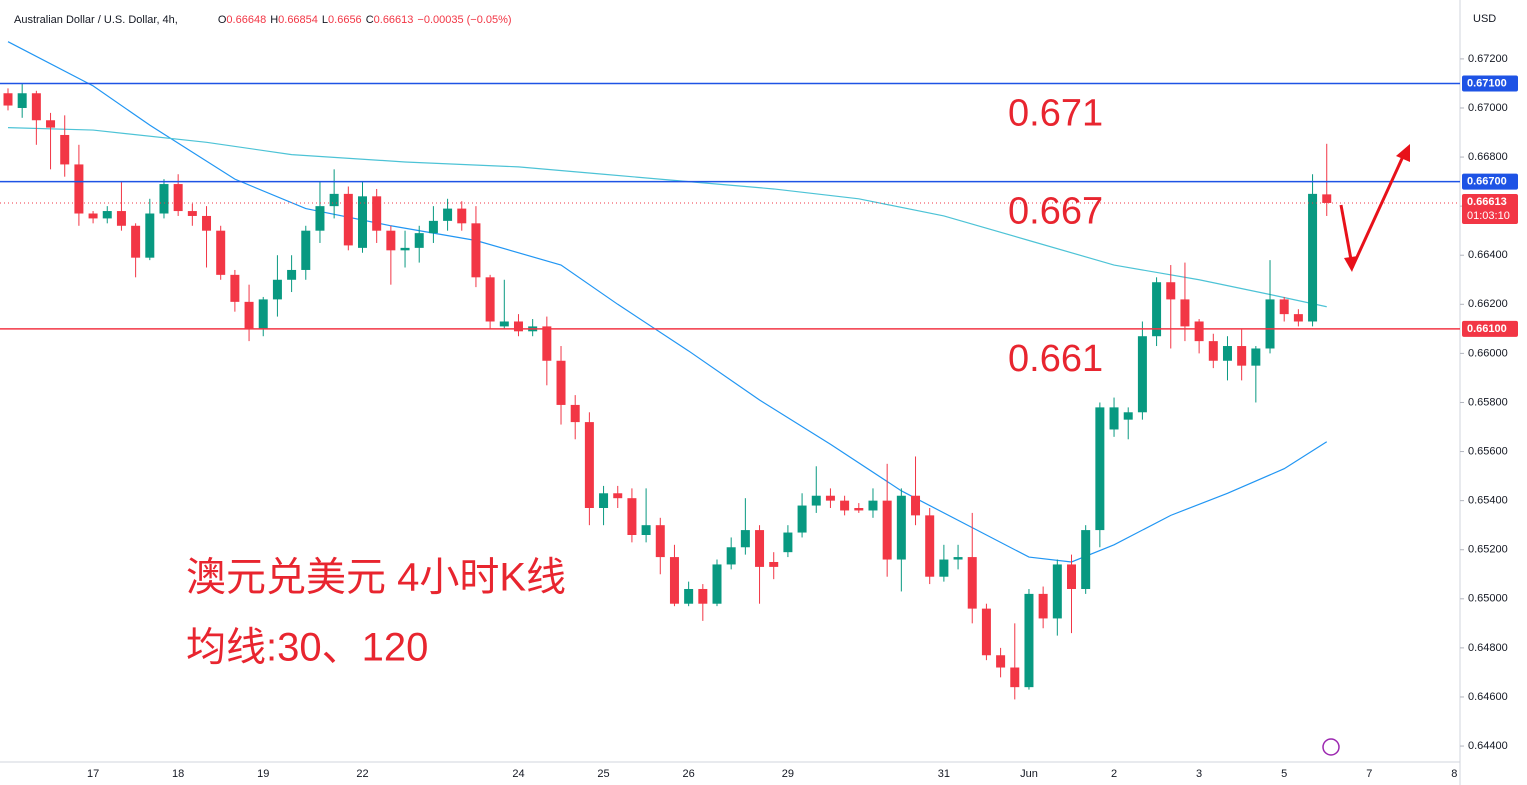 This screenshot has height=785, width=1527. I want to click on price-tag, so click(1490, 208).